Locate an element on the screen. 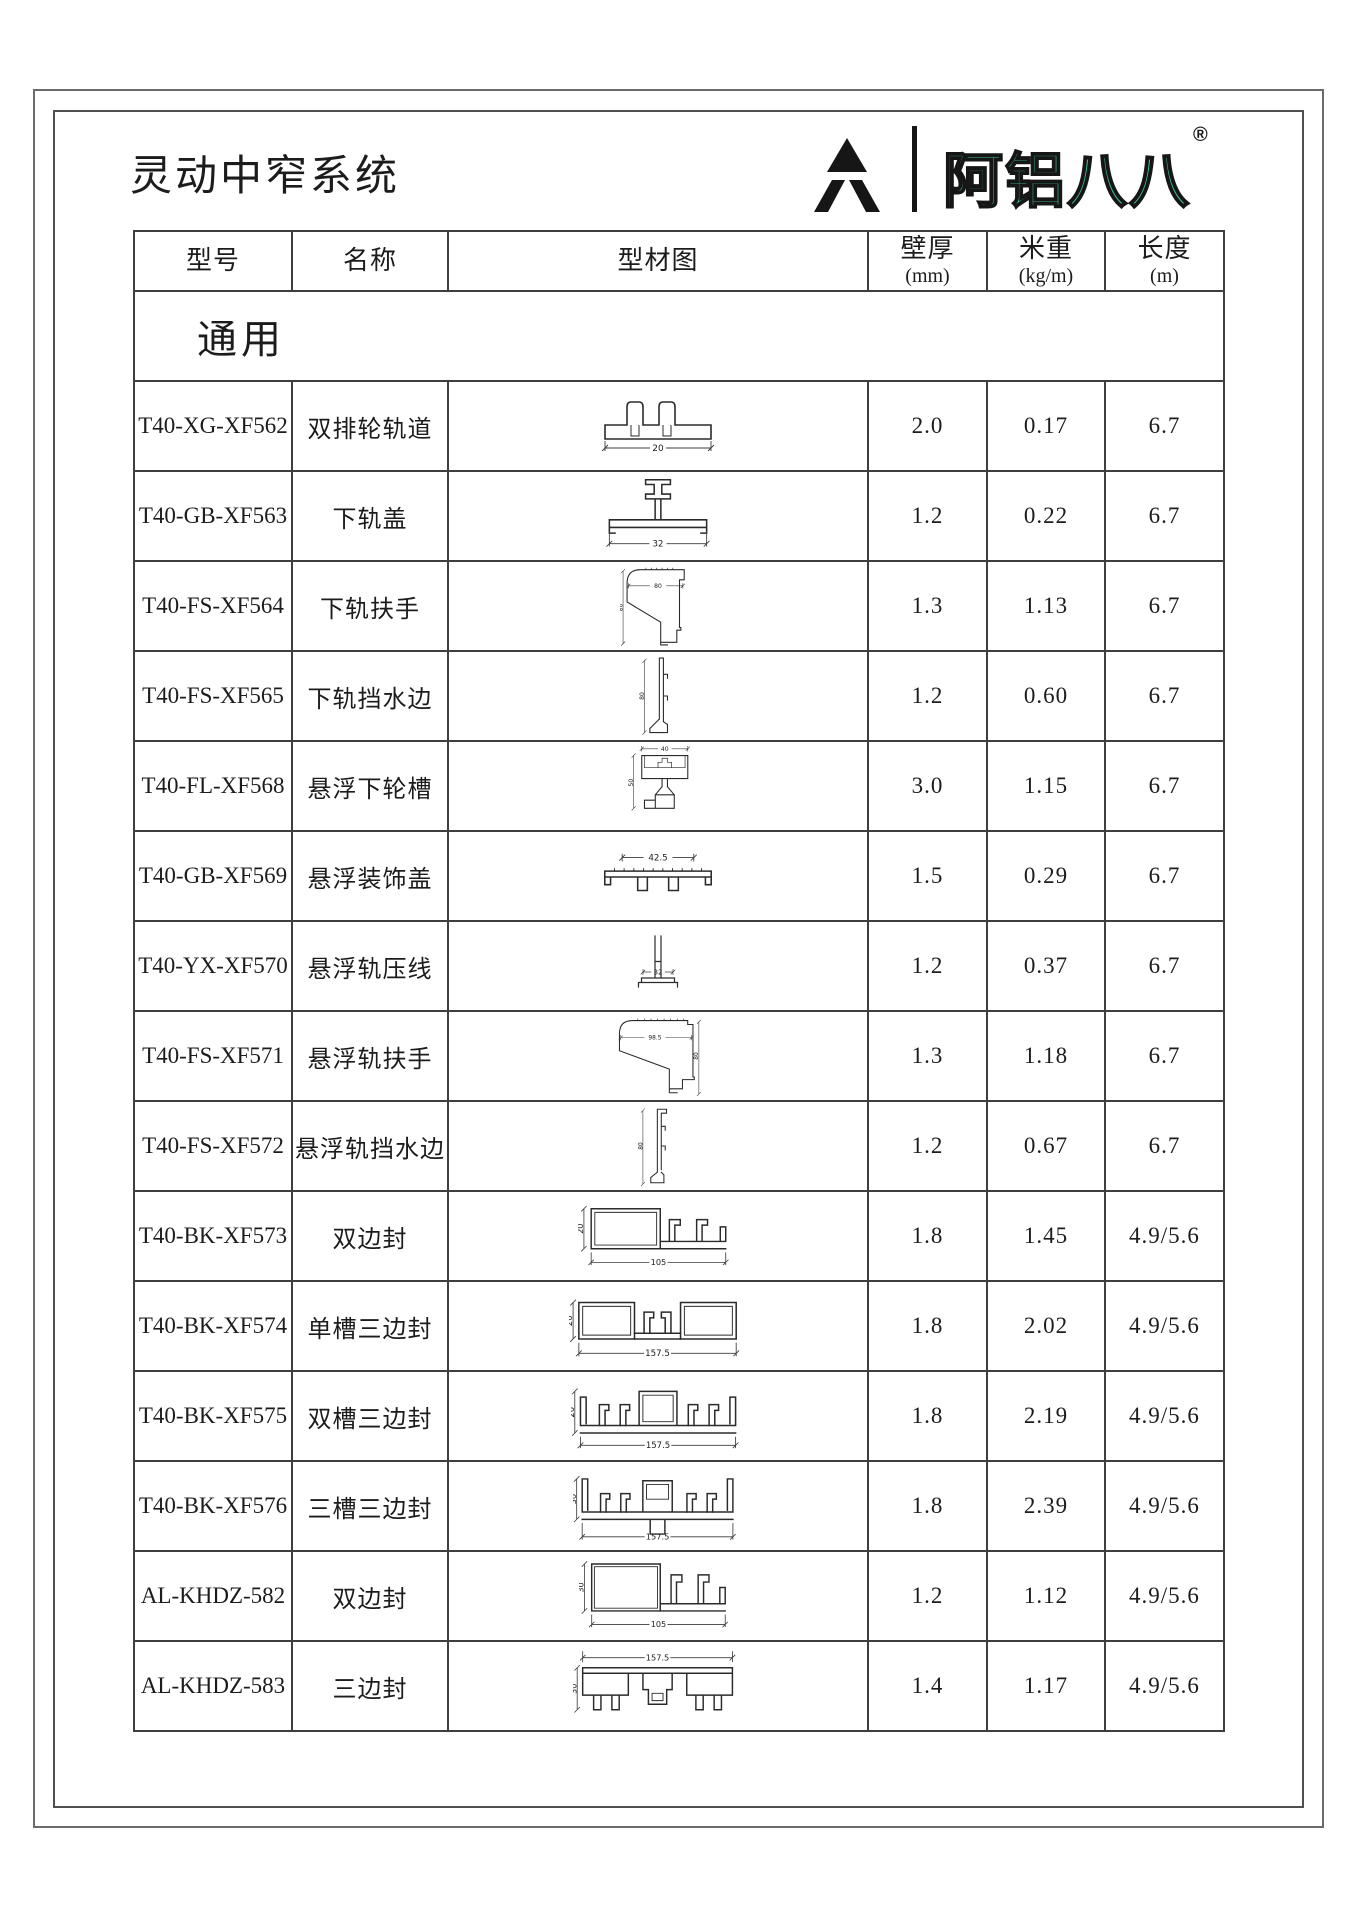  section-title: 通用 is located at coordinates (680, 337).